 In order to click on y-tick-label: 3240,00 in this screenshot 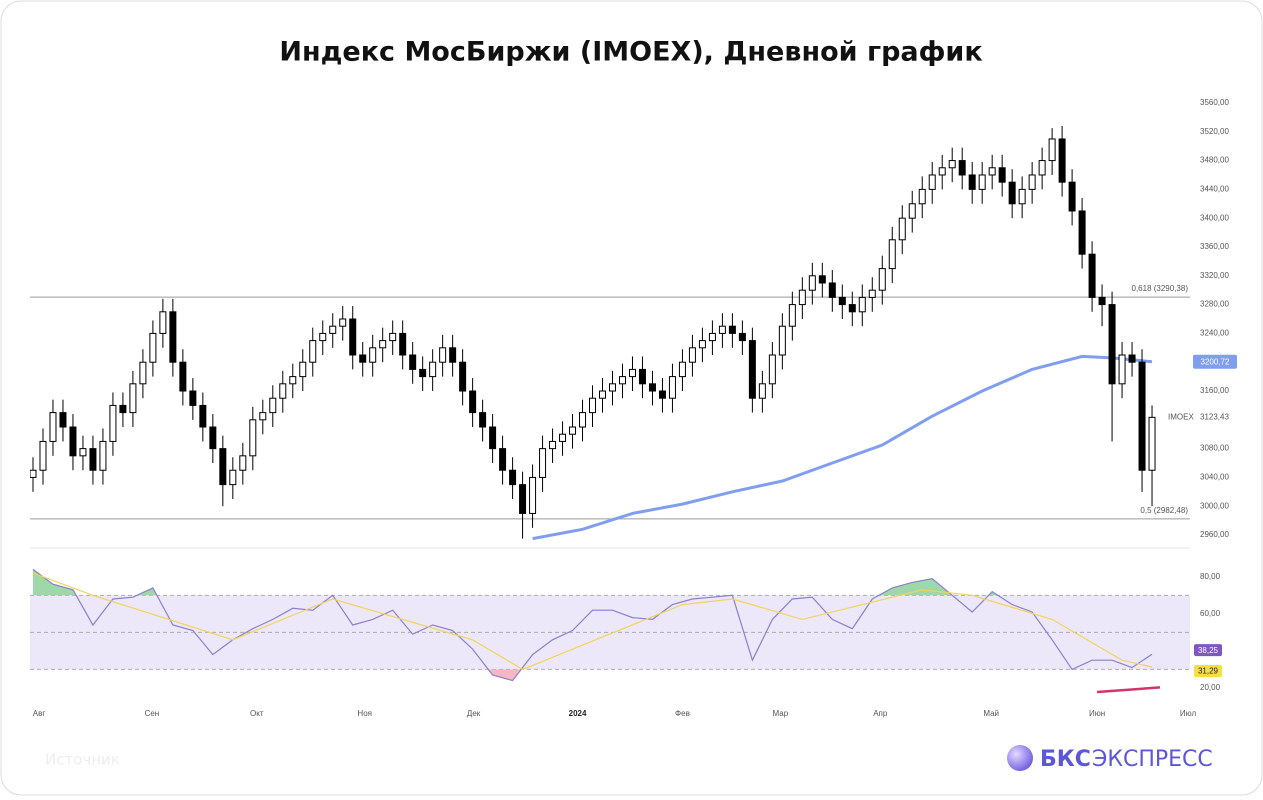, I will do `click(1214, 333)`.